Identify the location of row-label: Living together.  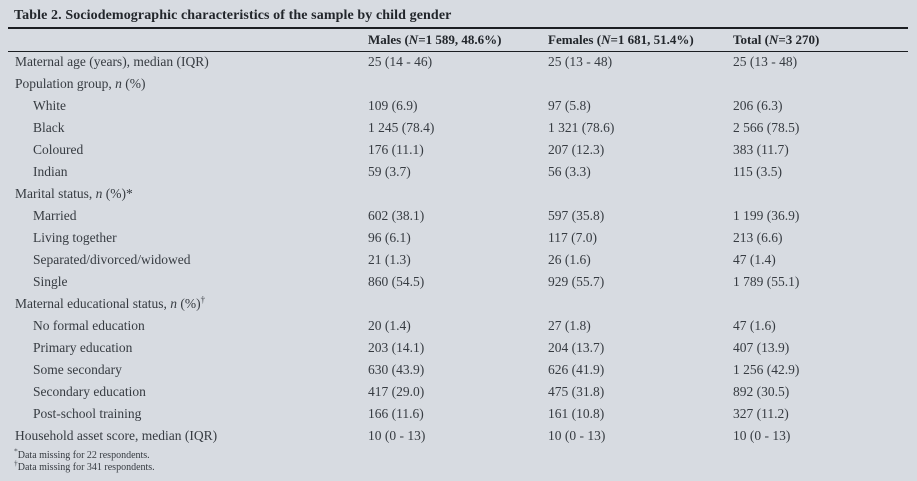
(75, 237).